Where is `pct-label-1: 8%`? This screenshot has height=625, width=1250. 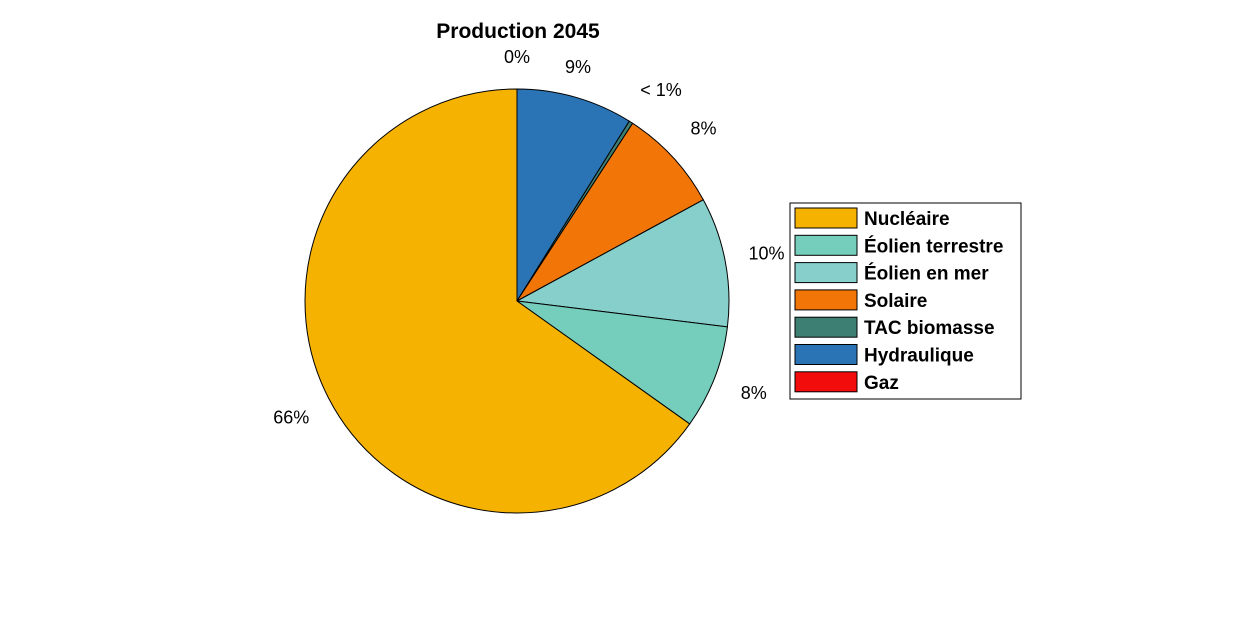 pct-label-1: 8% is located at coordinates (754, 393).